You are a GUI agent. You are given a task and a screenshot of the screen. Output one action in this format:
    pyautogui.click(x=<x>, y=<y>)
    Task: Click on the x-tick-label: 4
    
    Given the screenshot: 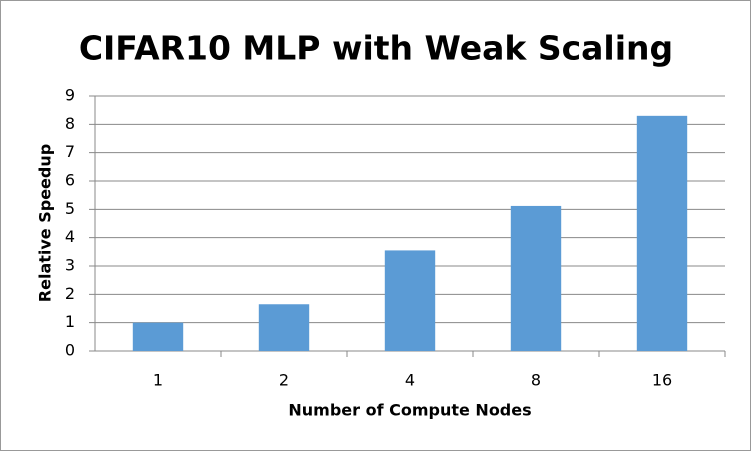 What is the action you would take?
    pyautogui.click(x=410, y=380)
    